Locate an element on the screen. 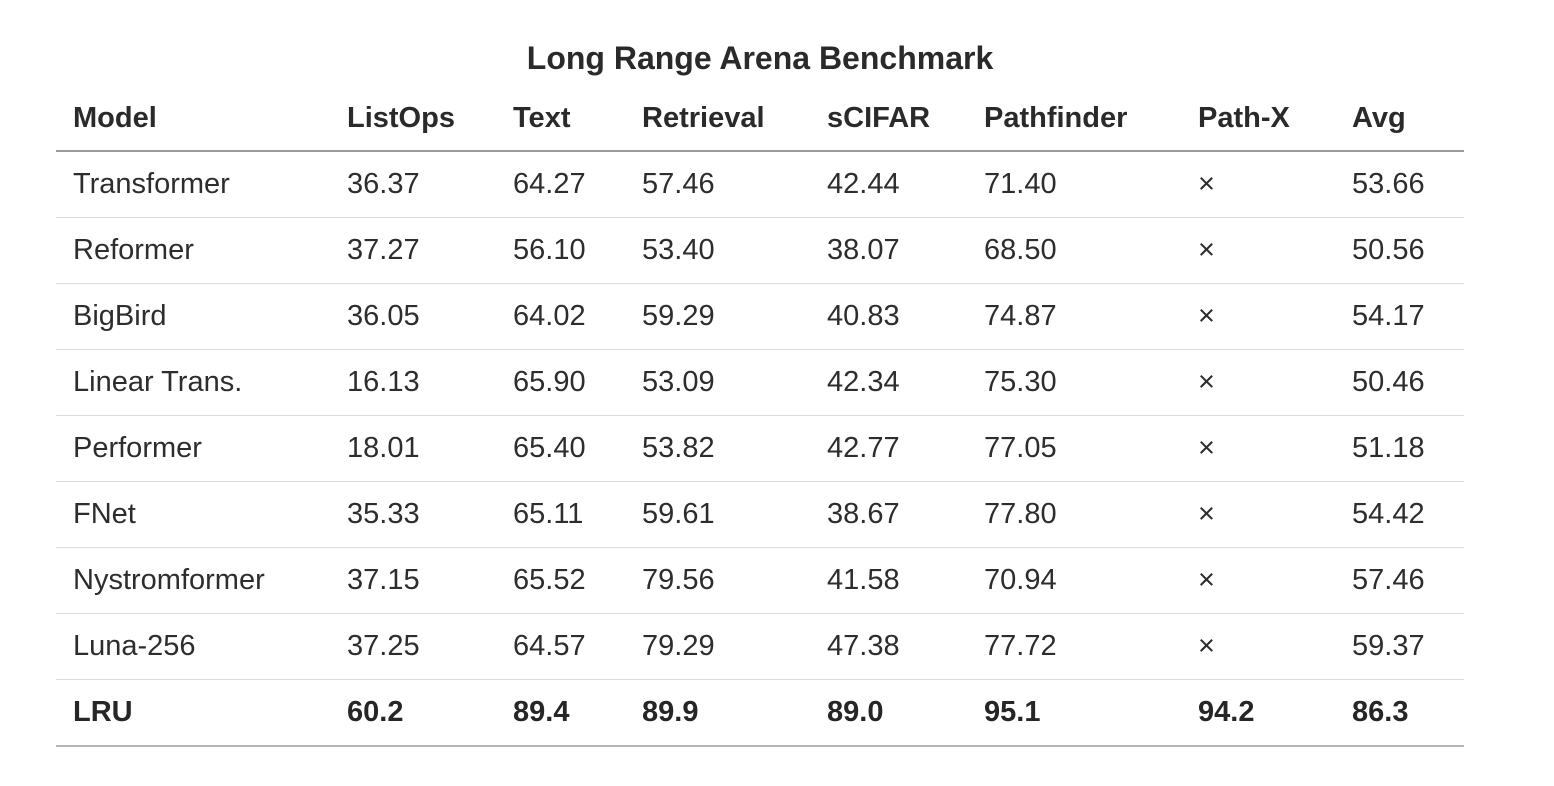 This screenshot has height=786, width=1554. cell-scifar: 89.0 is located at coordinates (888, 713).